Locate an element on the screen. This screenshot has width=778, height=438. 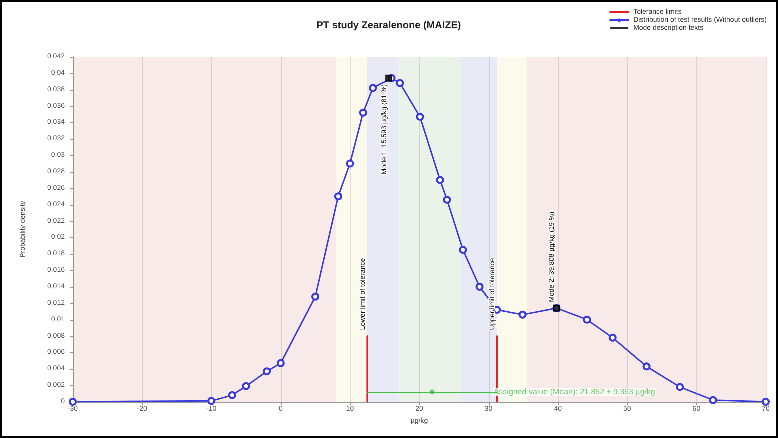
chart-title: PT study Zearalenone (MAIZE) is located at coordinates (389, 26).